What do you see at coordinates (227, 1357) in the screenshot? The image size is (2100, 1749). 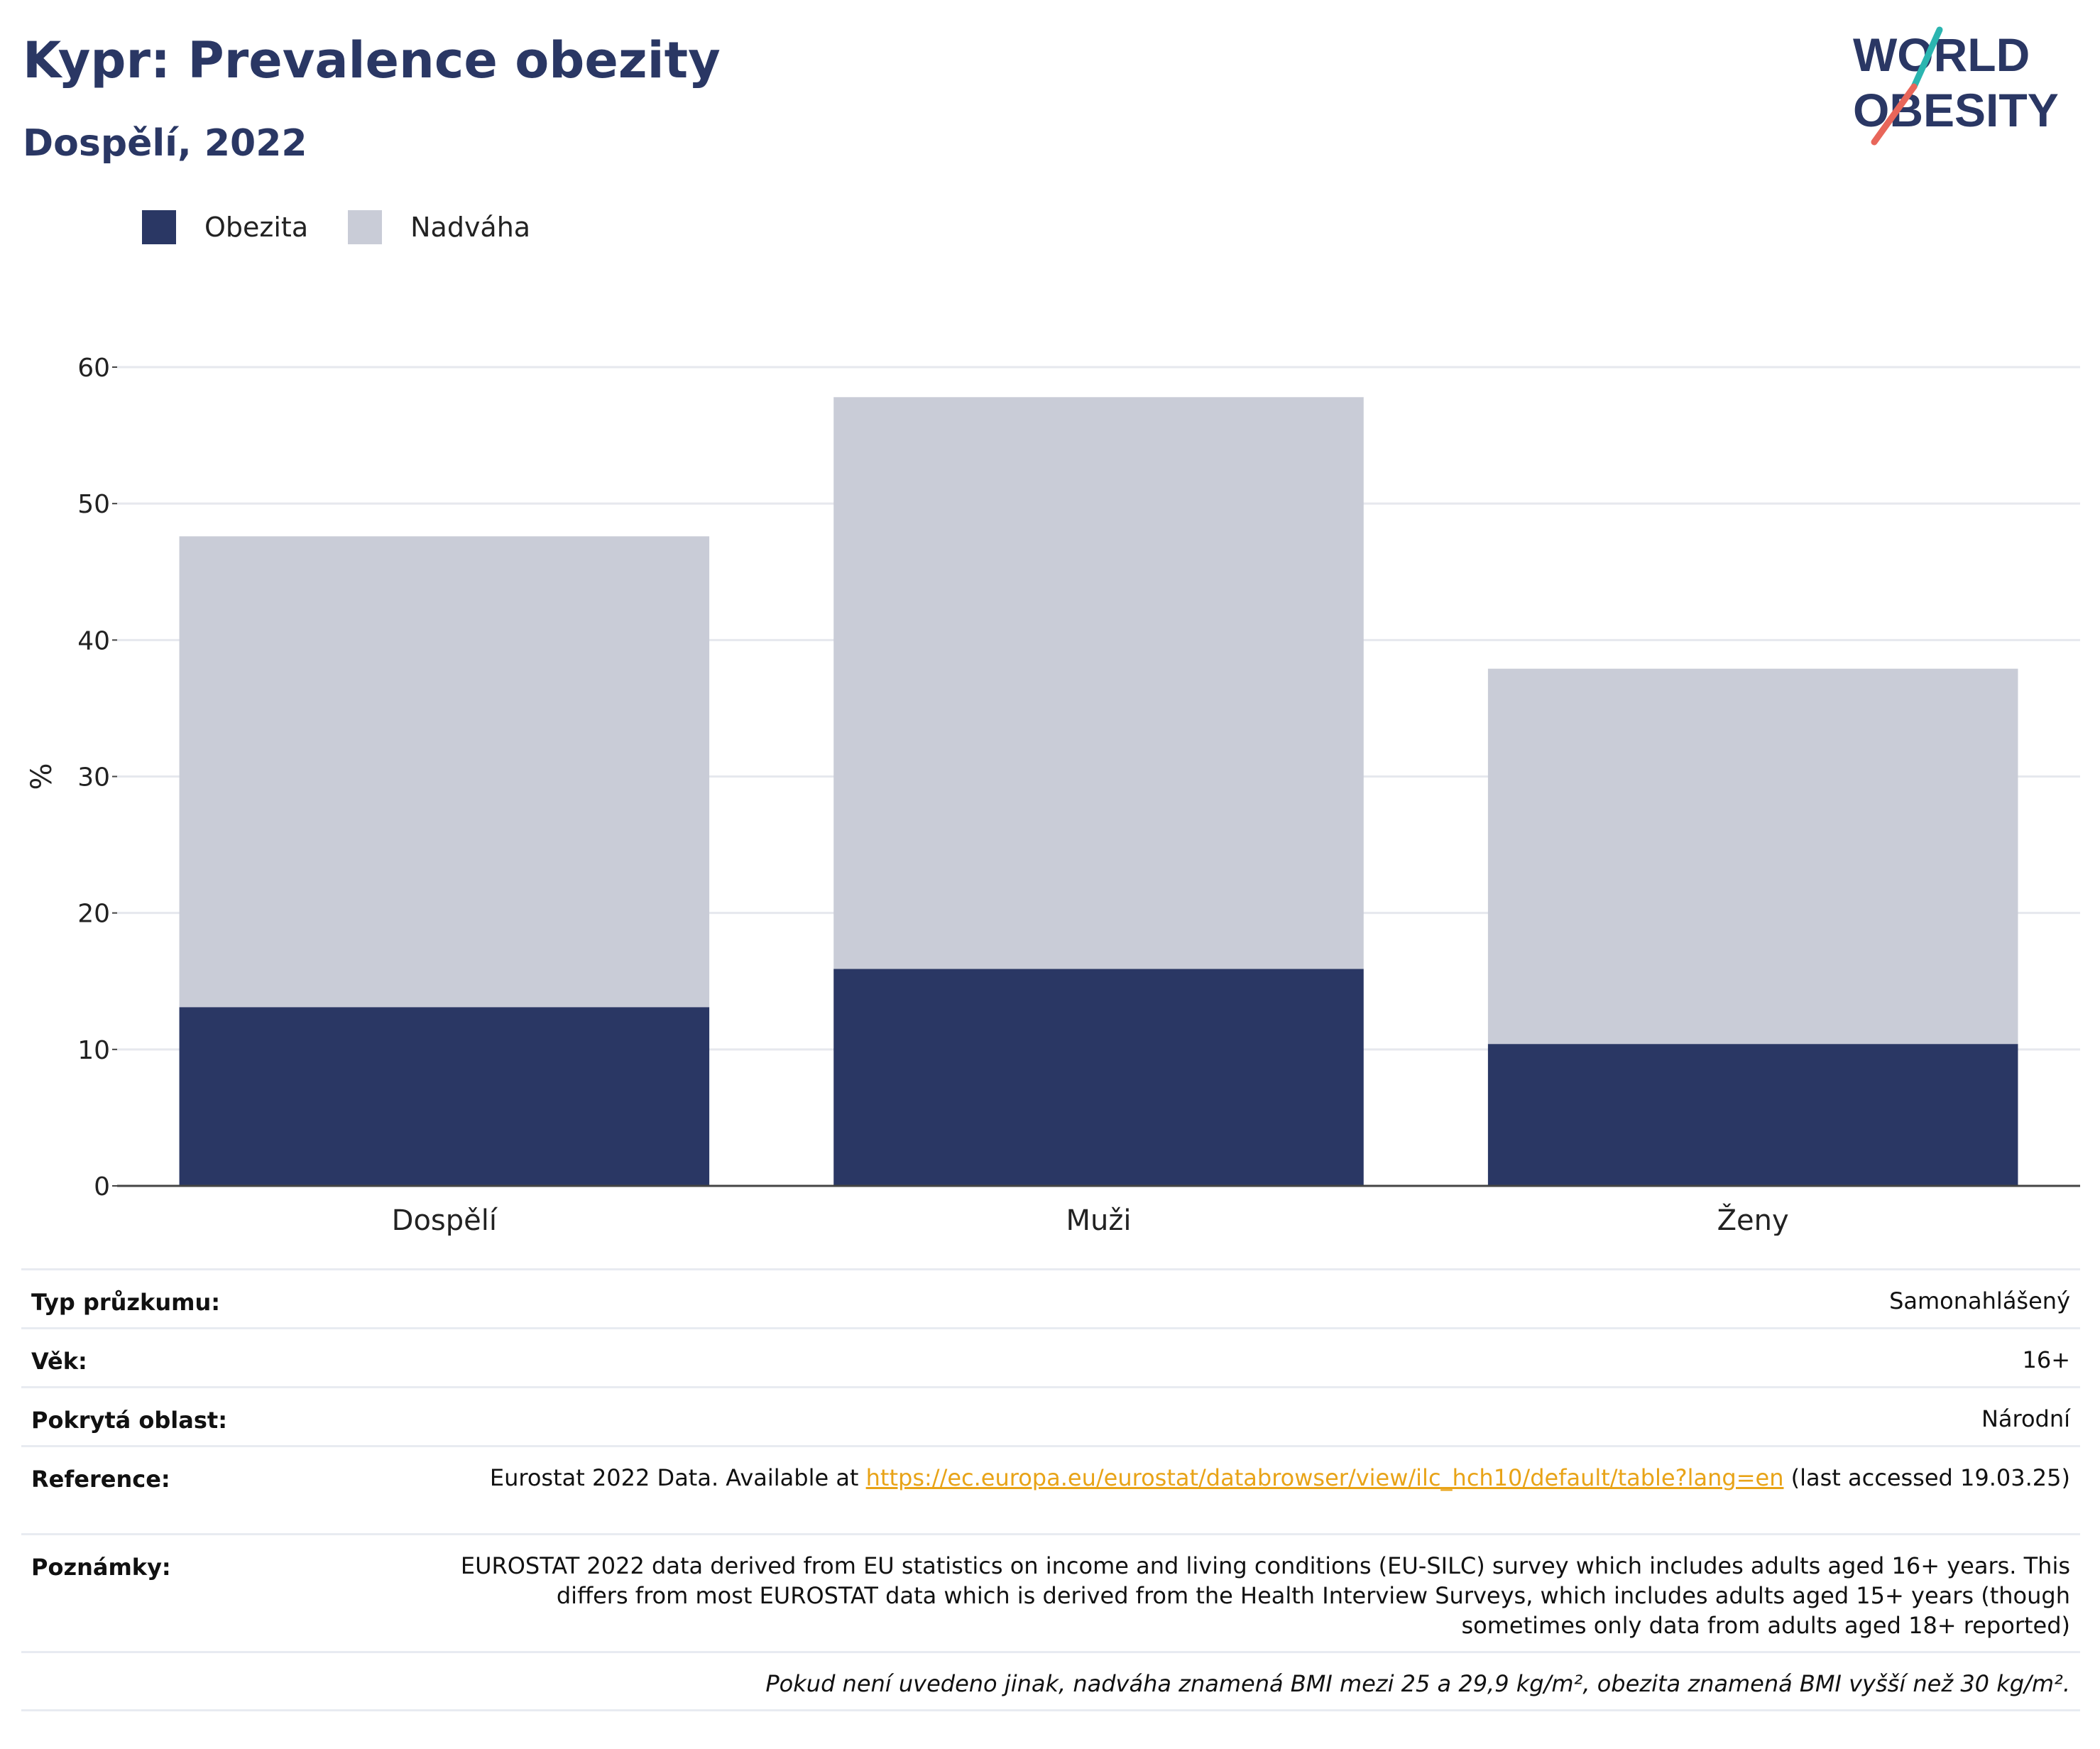 I see `age-label: Věk:` at bounding box center [227, 1357].